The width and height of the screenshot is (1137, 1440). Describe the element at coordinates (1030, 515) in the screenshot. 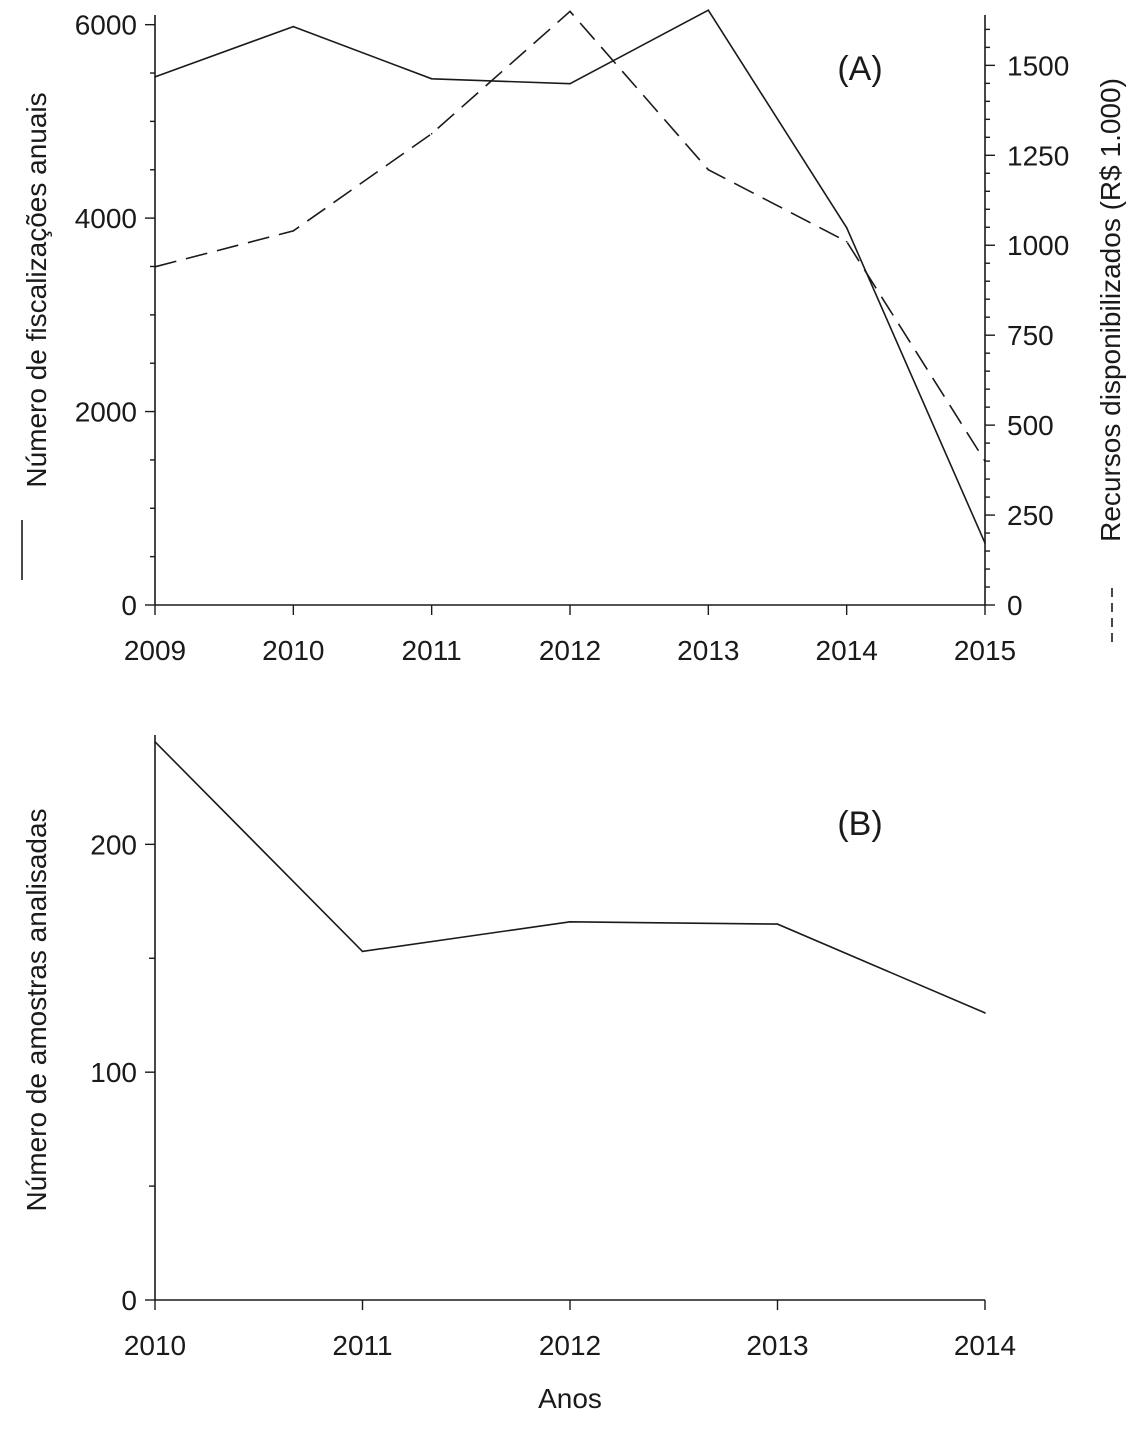

I see `panel-a-right-tick-label: 250` at that location.